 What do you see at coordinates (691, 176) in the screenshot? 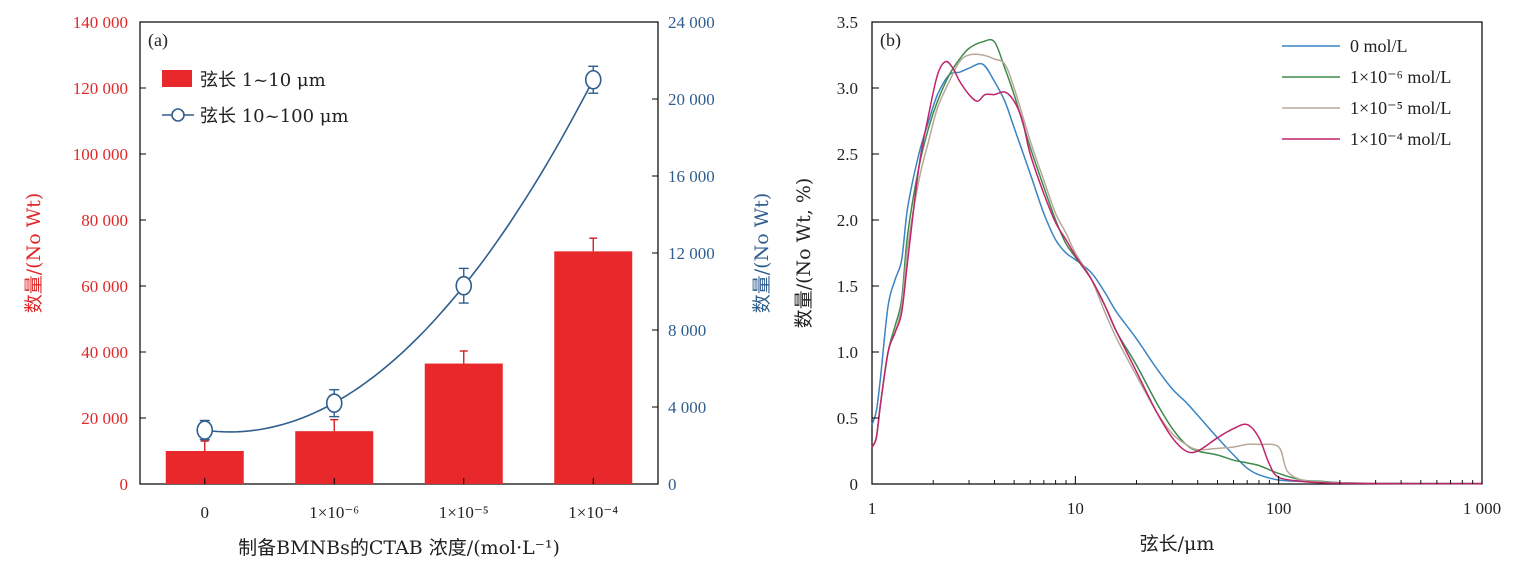
I see `y2-tick-label: 16 000` at bounding box center [691, 176].